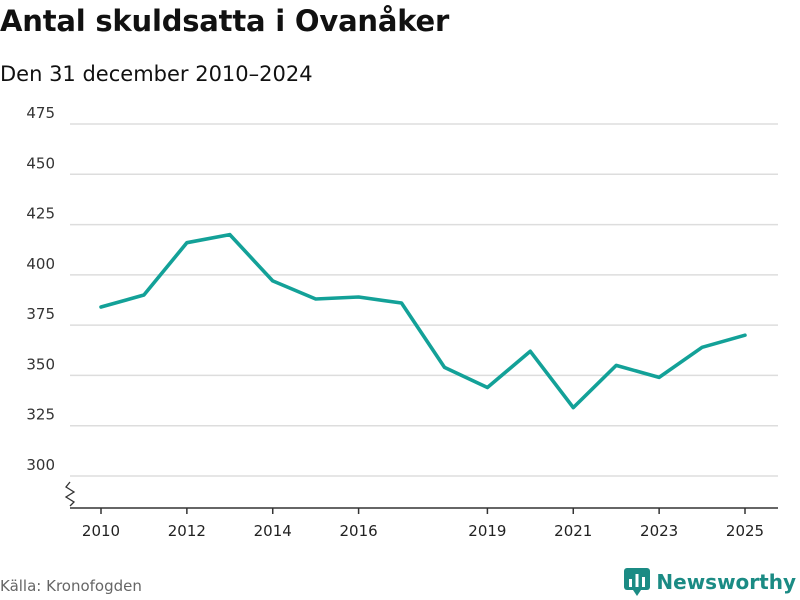 The height and width of the screenshot is (600, 800). What do you see at coordinates (40, 264) in the screenshot?
I see `y-tick-label: 400` at bounding box center [40, 264].